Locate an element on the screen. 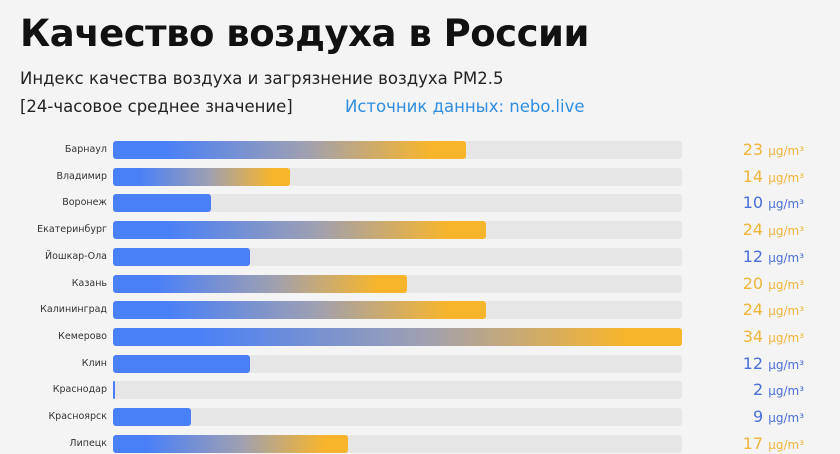 This screenshot has width=840, height=454. value-label: 17 µg/m³ is located at coordinates (773, 443).